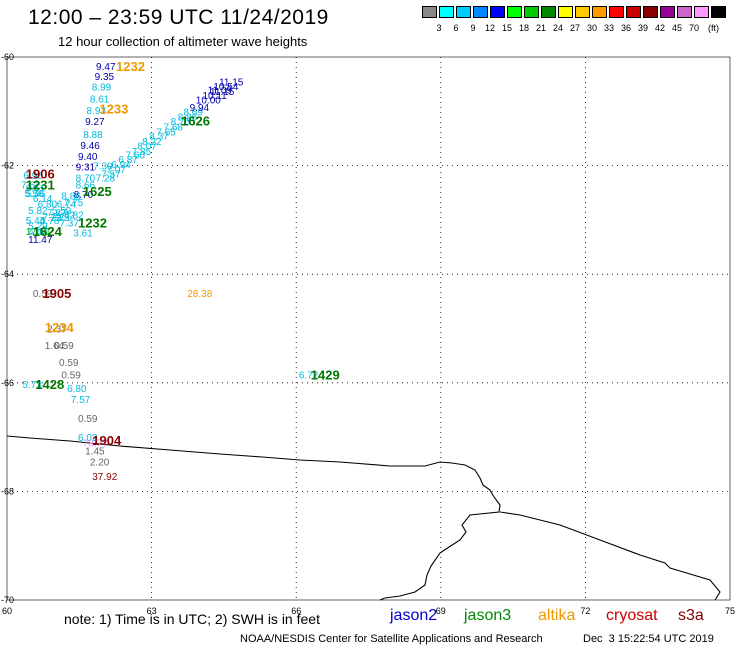  I want to click on pass-time-label: 1625, so click(97, 191).